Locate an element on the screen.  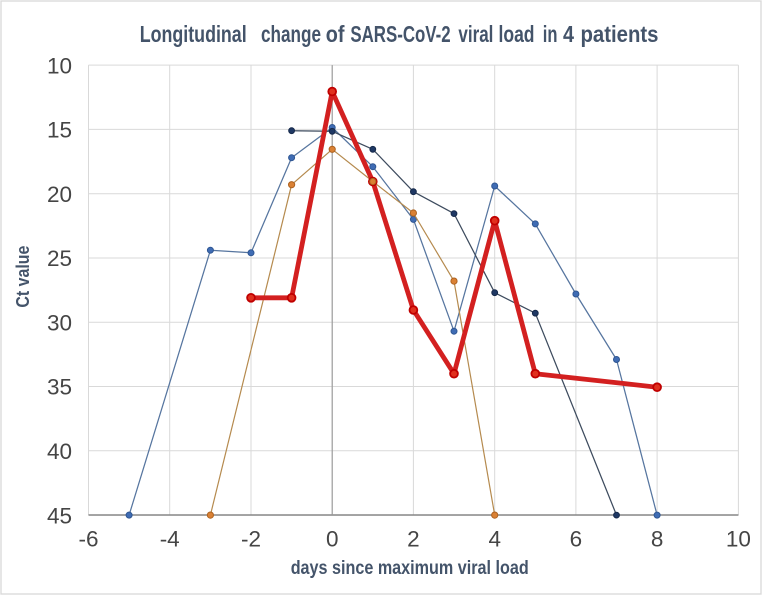
svg-text: Ct value is located at coordinates (22, 277).